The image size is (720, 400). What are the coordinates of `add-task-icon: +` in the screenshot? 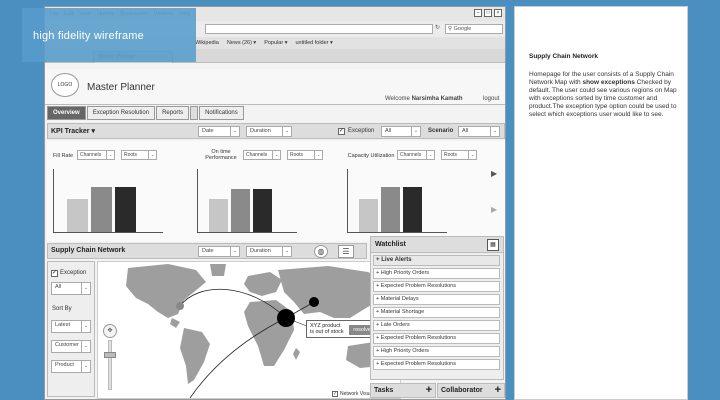 It's located at (428, 390).